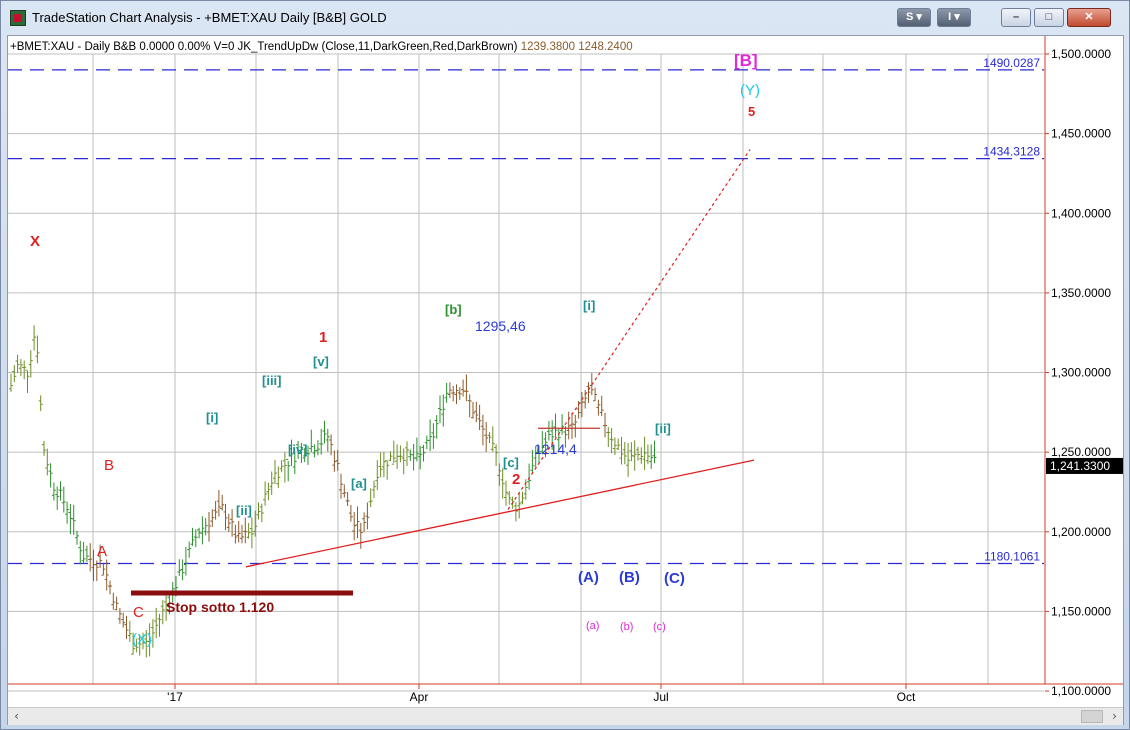  Describe the element at coordinates (453, 309) in the screenshot. I see `wave-b-label: [b]` at that location.